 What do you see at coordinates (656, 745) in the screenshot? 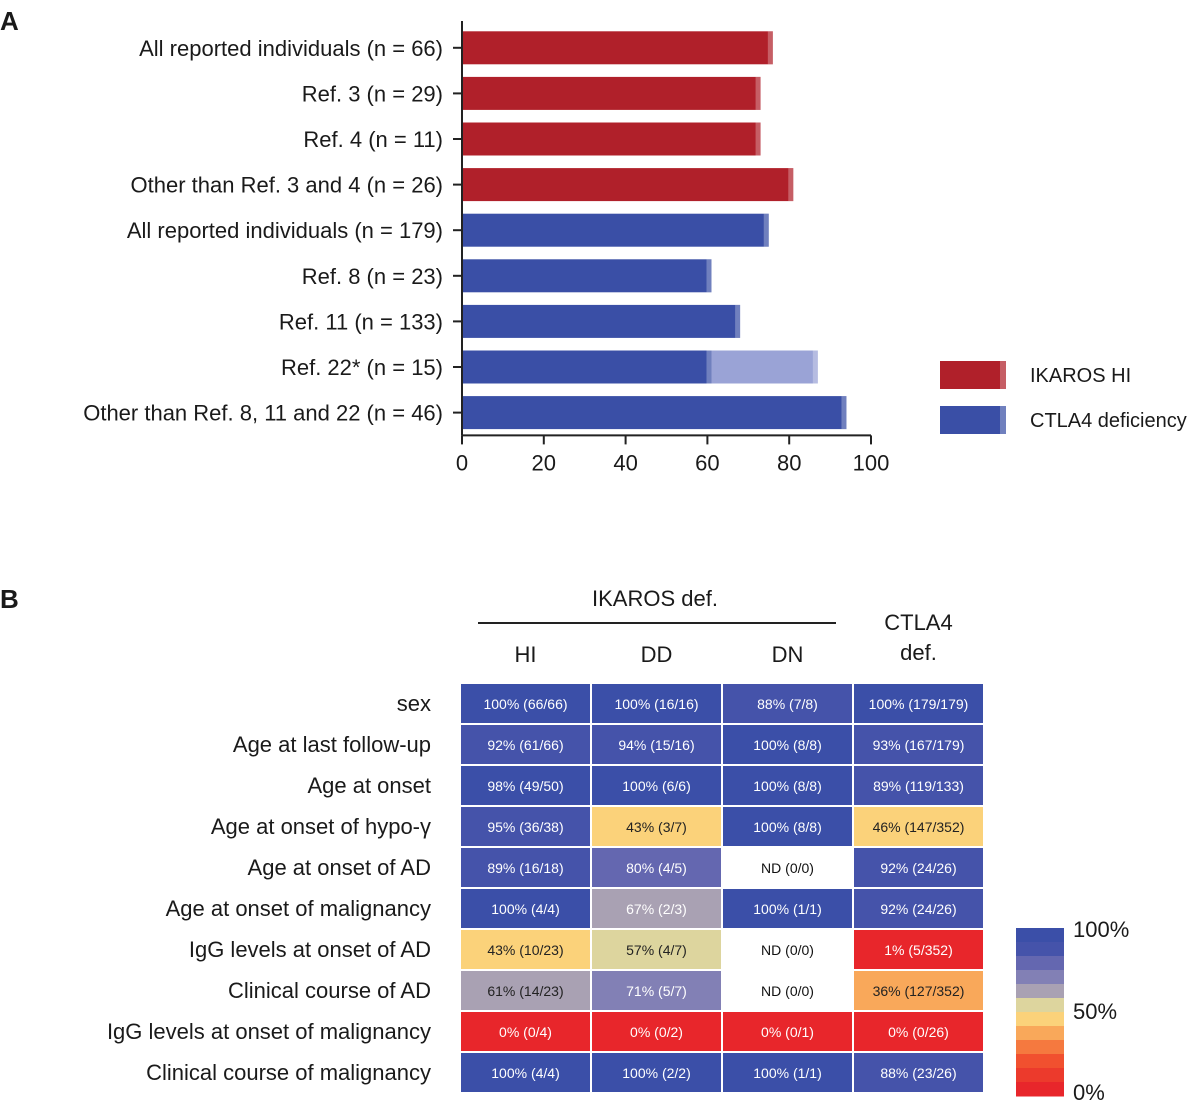
I see `cell-value: 94% (15/16)` at bounding box center [656, 745].